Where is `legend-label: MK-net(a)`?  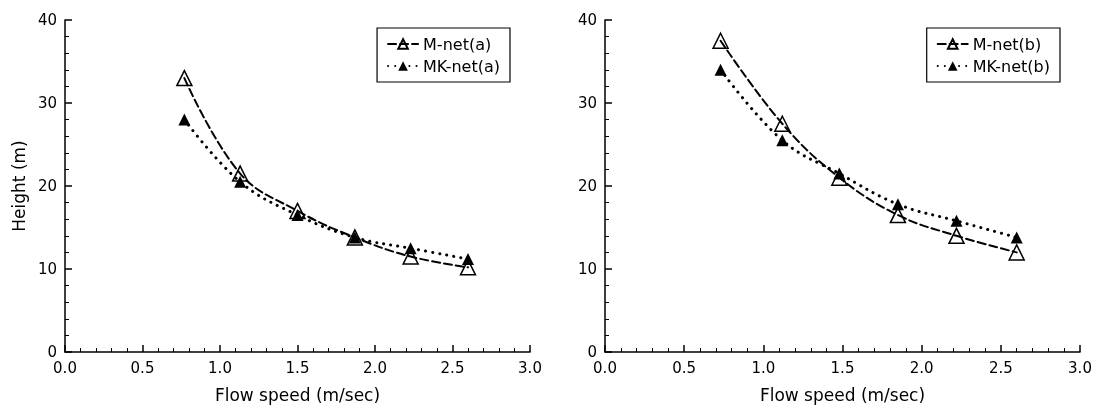 legend-label: MK-net(a) is located at coordinates (461, 66).